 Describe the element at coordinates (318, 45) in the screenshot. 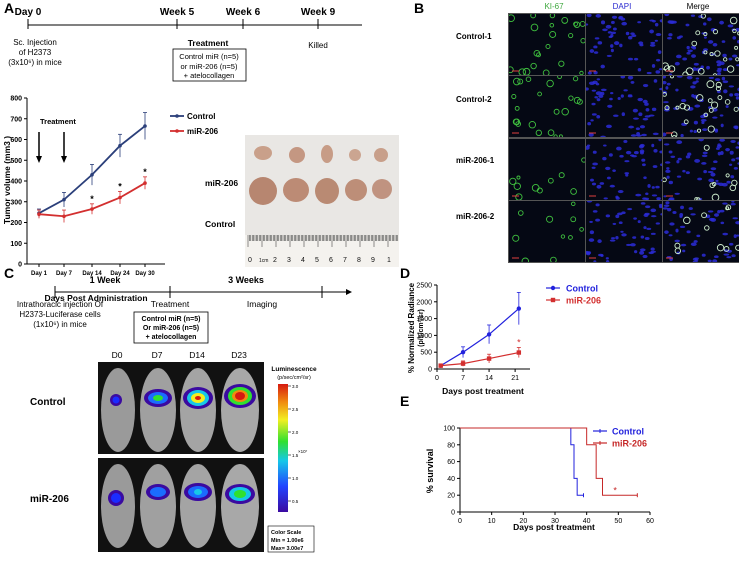

I see `timeline-a-killed: Killed` at that location.